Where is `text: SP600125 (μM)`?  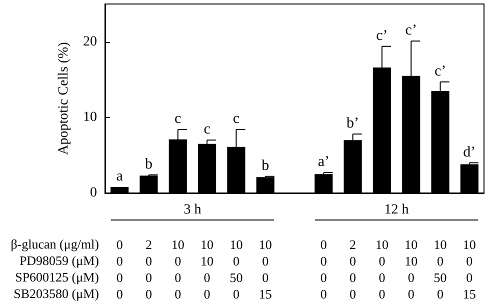 text: SP600125 (μM) is located at coordinates (57, 277).